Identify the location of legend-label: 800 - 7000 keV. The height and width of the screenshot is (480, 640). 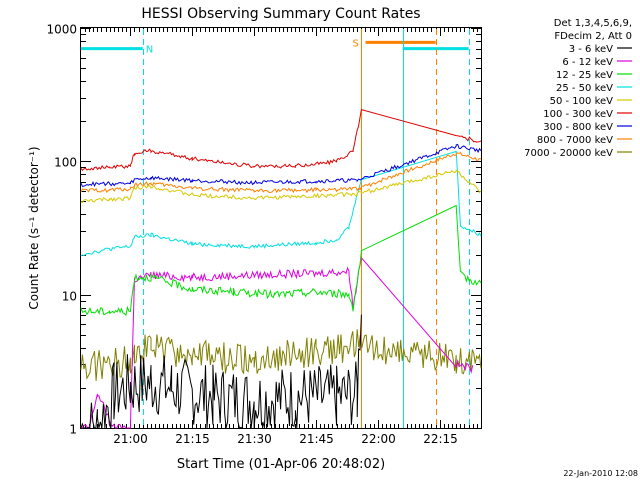
(575, 140).